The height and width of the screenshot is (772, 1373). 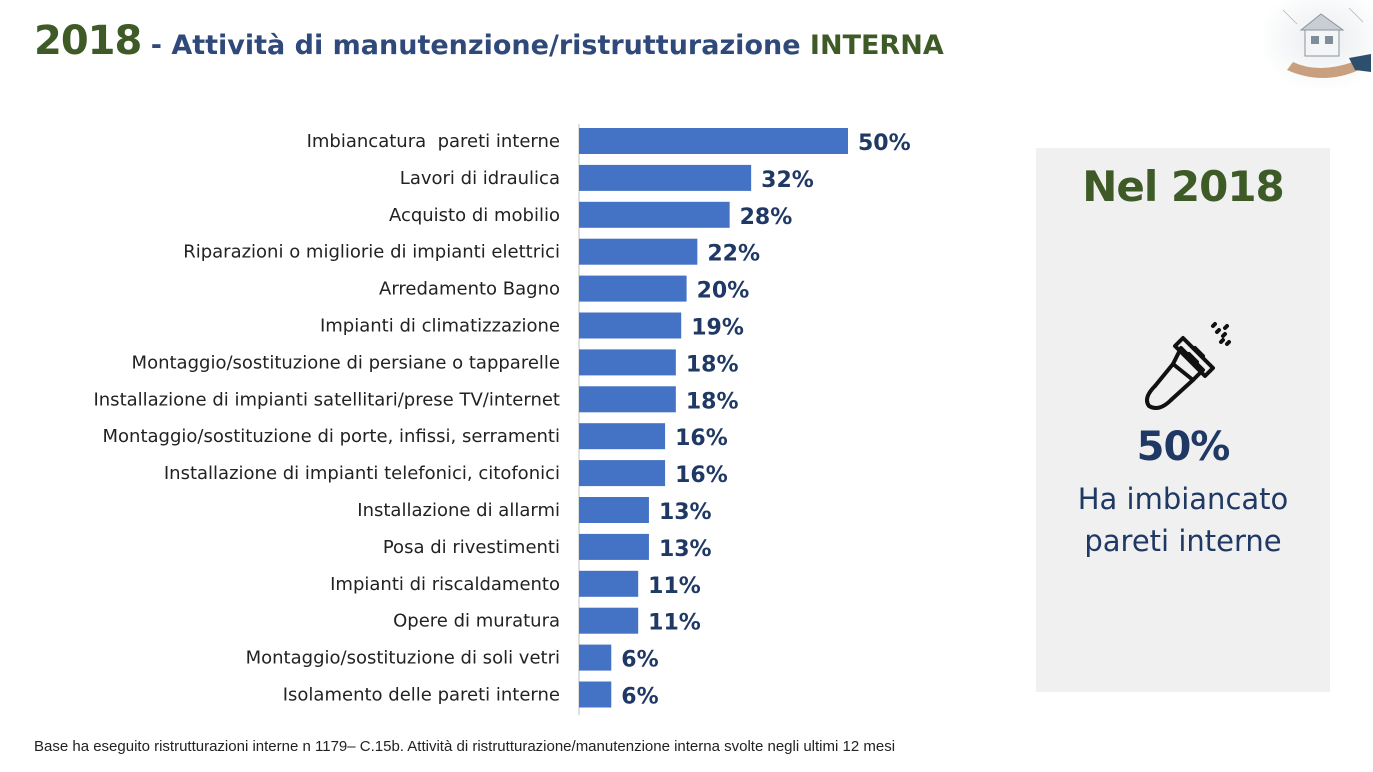 What do you see at coordinates (876, 45) in the screenshot?
I see `title-emphasis: INTERNA` at bounding box center [876, 45].